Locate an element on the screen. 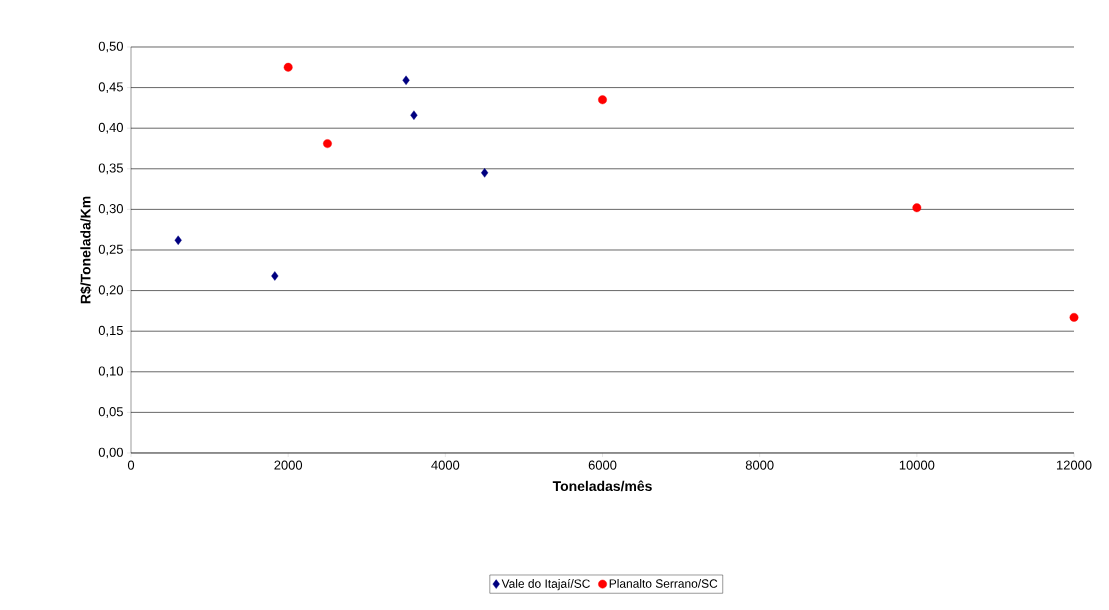 This screenshot has width=1109, height=610. x-tick-label: 8000 is located at coordinates (759, 465).